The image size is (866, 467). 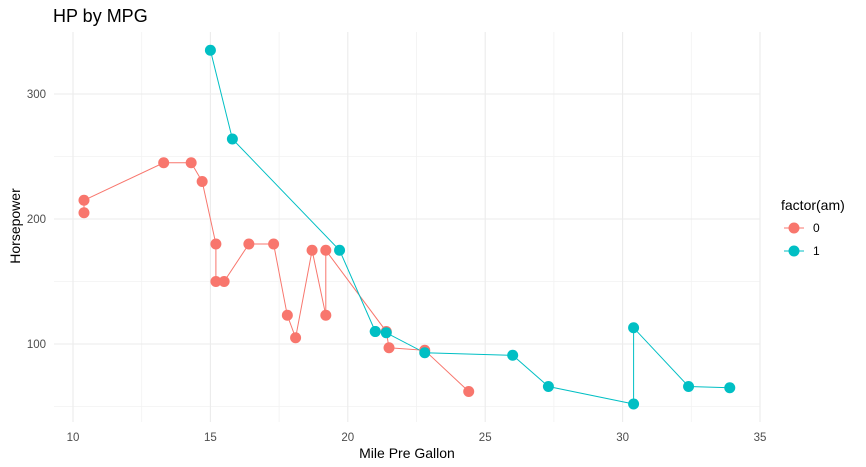 I want to click on y-axis-ticks: 100 200 300, so click(x=36, y=220).